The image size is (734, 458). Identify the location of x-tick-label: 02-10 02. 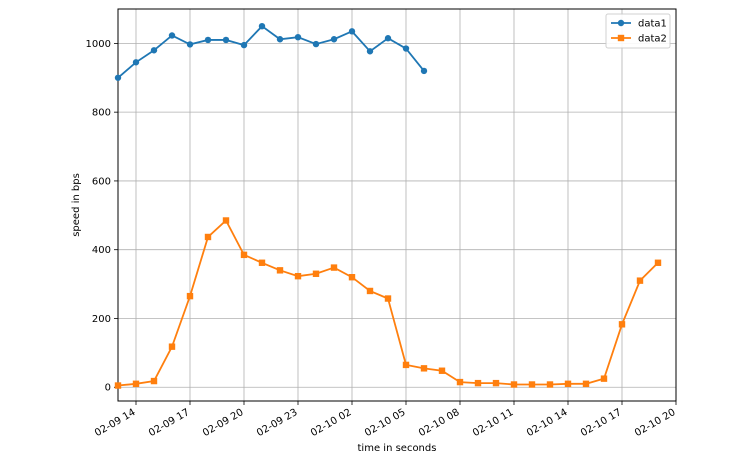
(331, 423).